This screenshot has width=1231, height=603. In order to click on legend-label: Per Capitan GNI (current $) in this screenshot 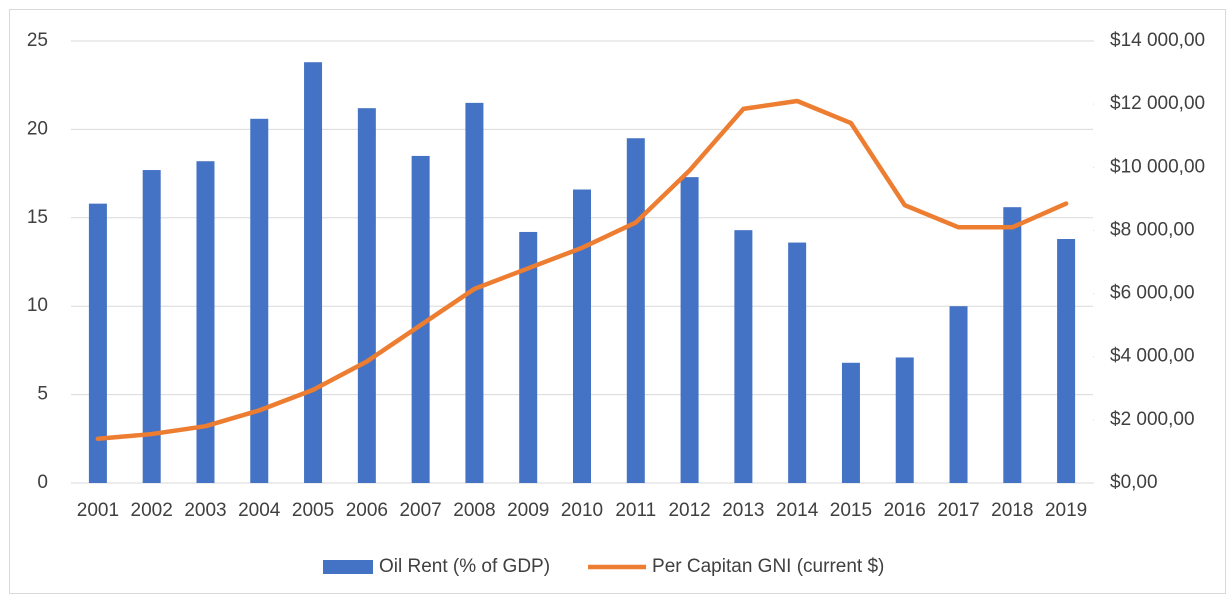, I will do `click(768, 566)`.